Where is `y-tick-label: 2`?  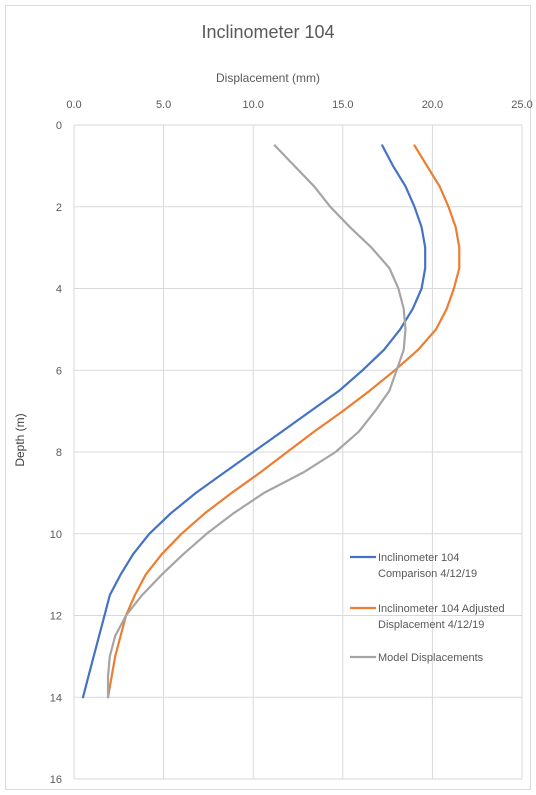 y-tick-label: 2 is located at coordinates (59, 208).